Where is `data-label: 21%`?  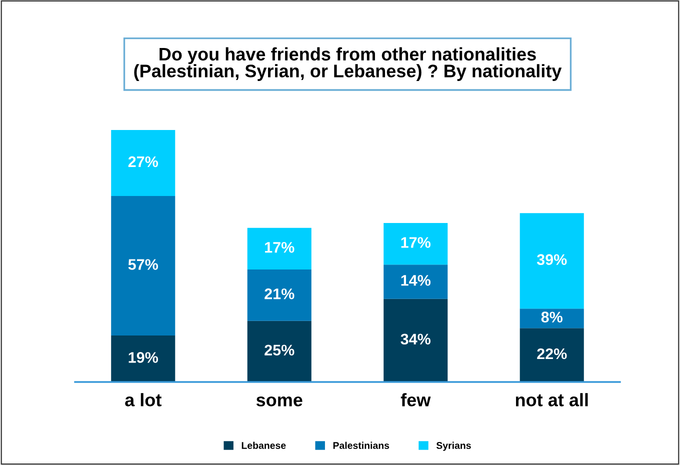 data-label: 21% is located at coordinates (279, 294).